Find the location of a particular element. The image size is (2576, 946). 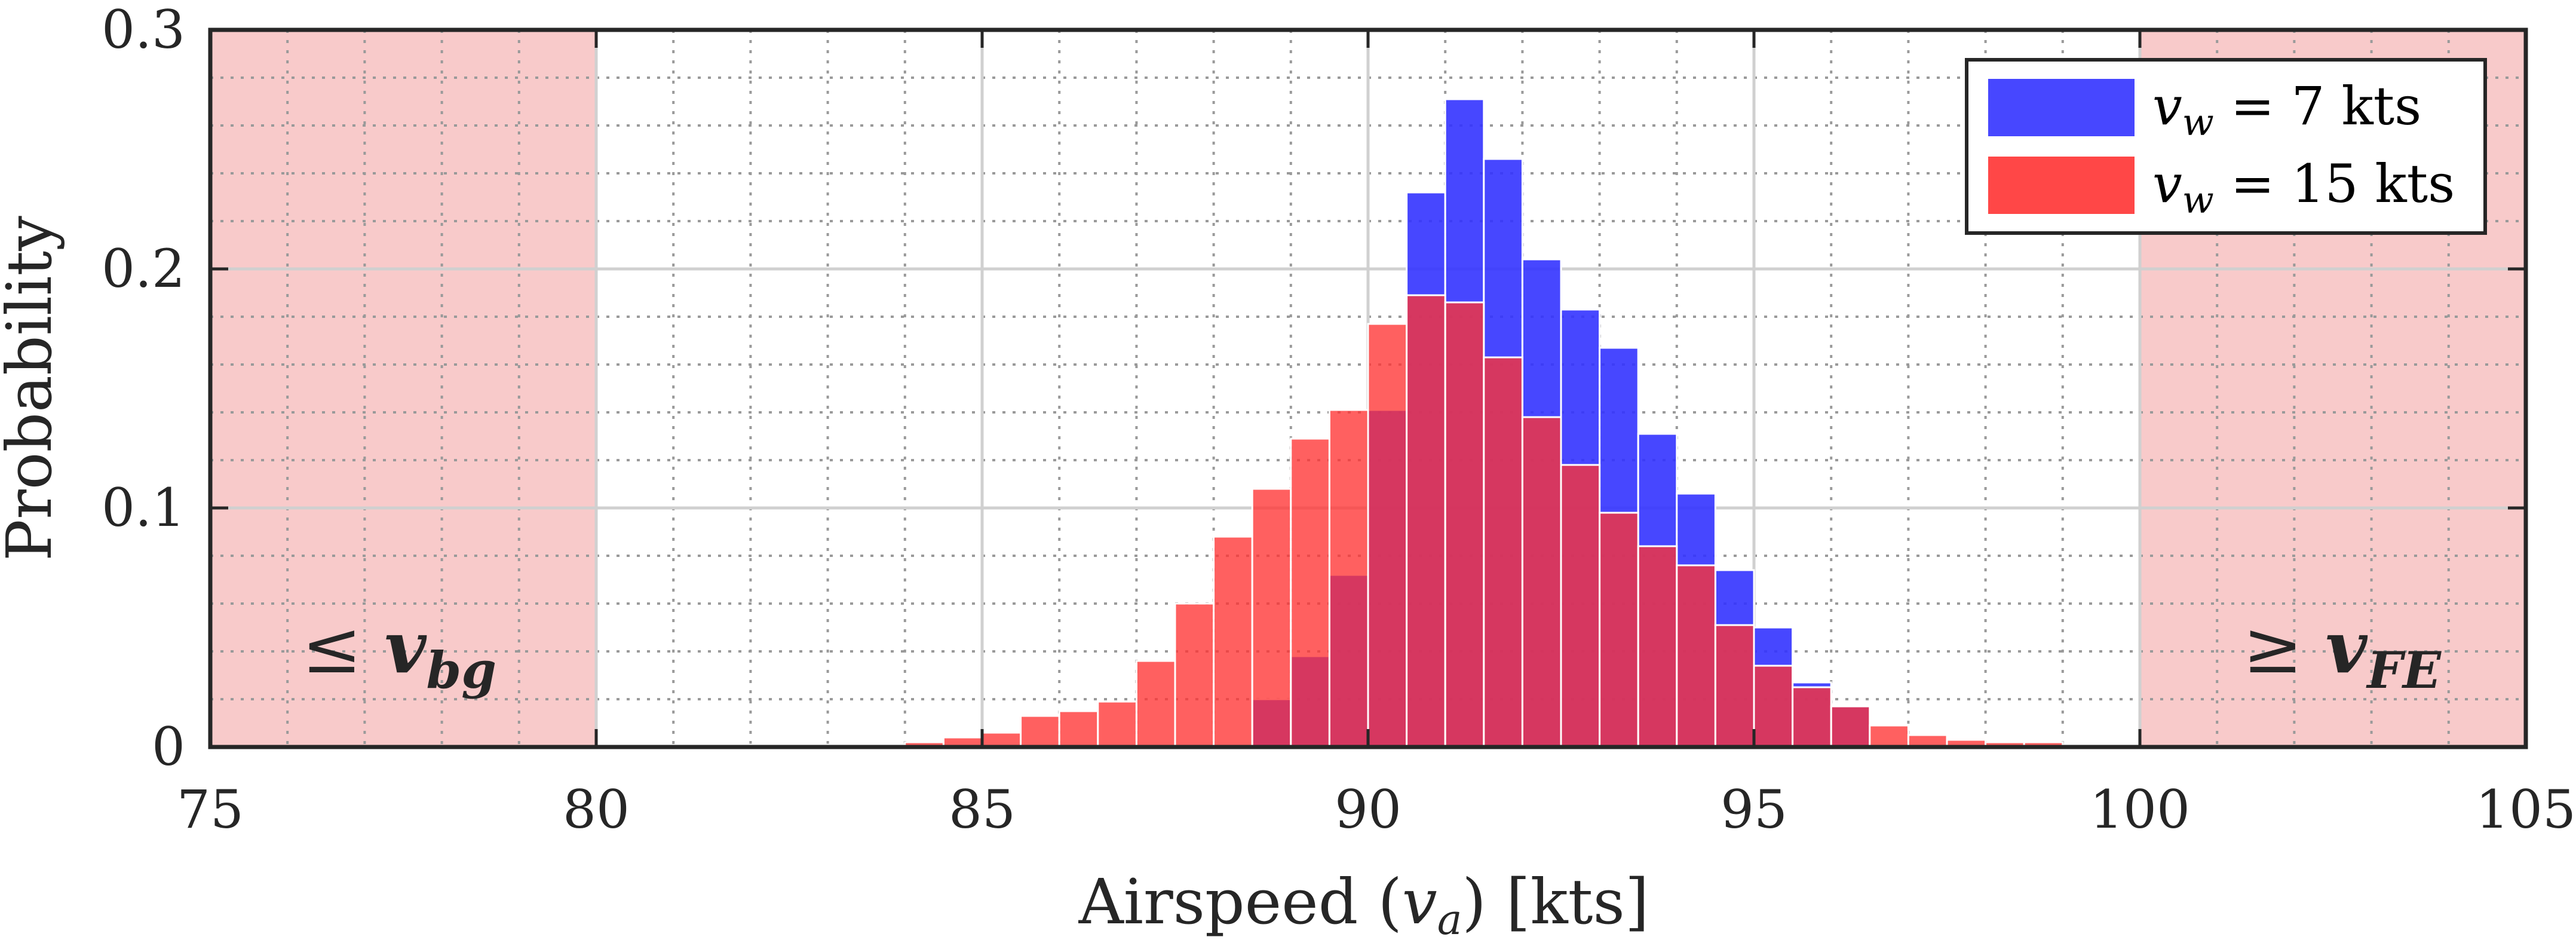

y-tick-label-0.2: 0.2 is located at coordinates (143, 268).